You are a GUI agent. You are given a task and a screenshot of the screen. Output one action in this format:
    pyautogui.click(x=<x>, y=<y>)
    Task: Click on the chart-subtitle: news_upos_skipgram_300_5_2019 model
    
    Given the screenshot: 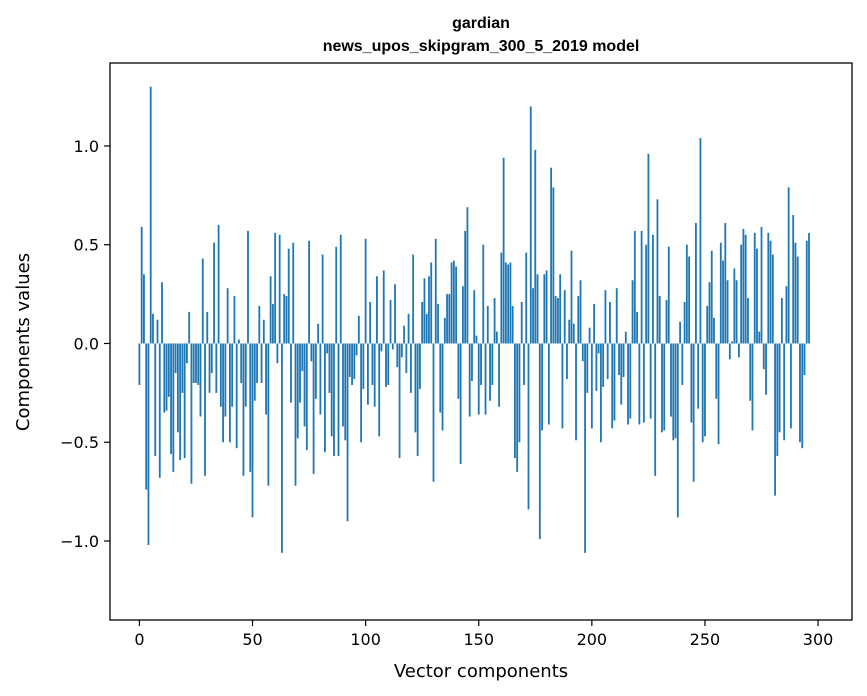 What is the action you would take?
    pyautogui.click(x=481, y=46)
    